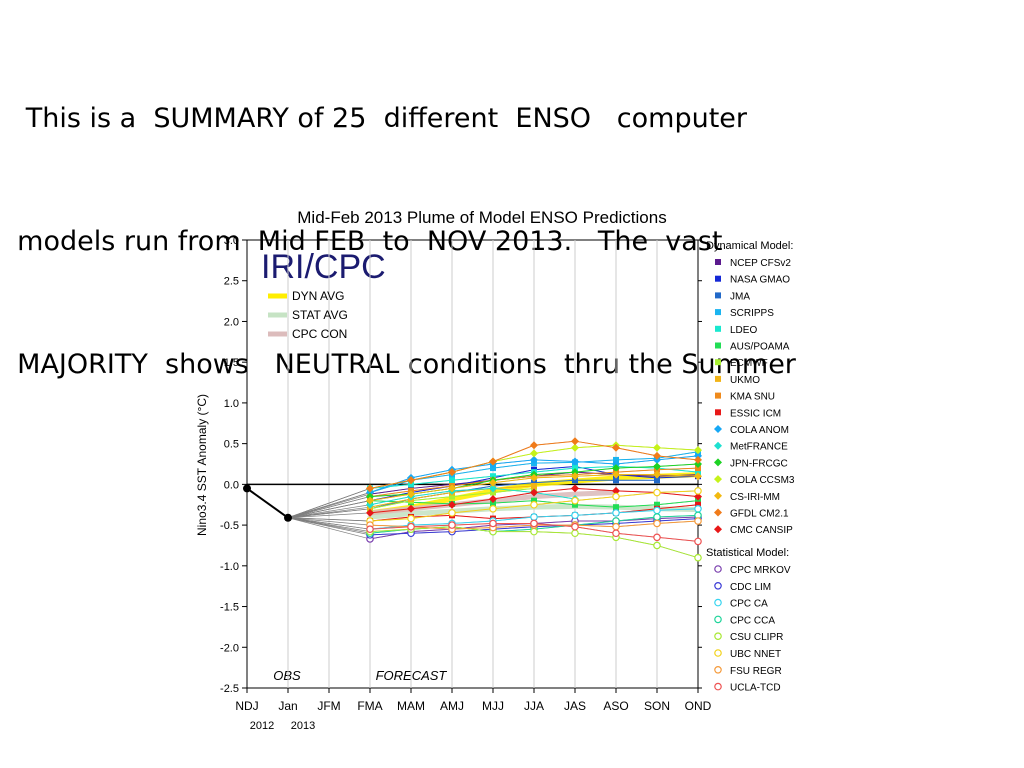  Describe the element at coordinates (493, 706) in the screenshot. I see `x-tick-label: MJJ` at that location.